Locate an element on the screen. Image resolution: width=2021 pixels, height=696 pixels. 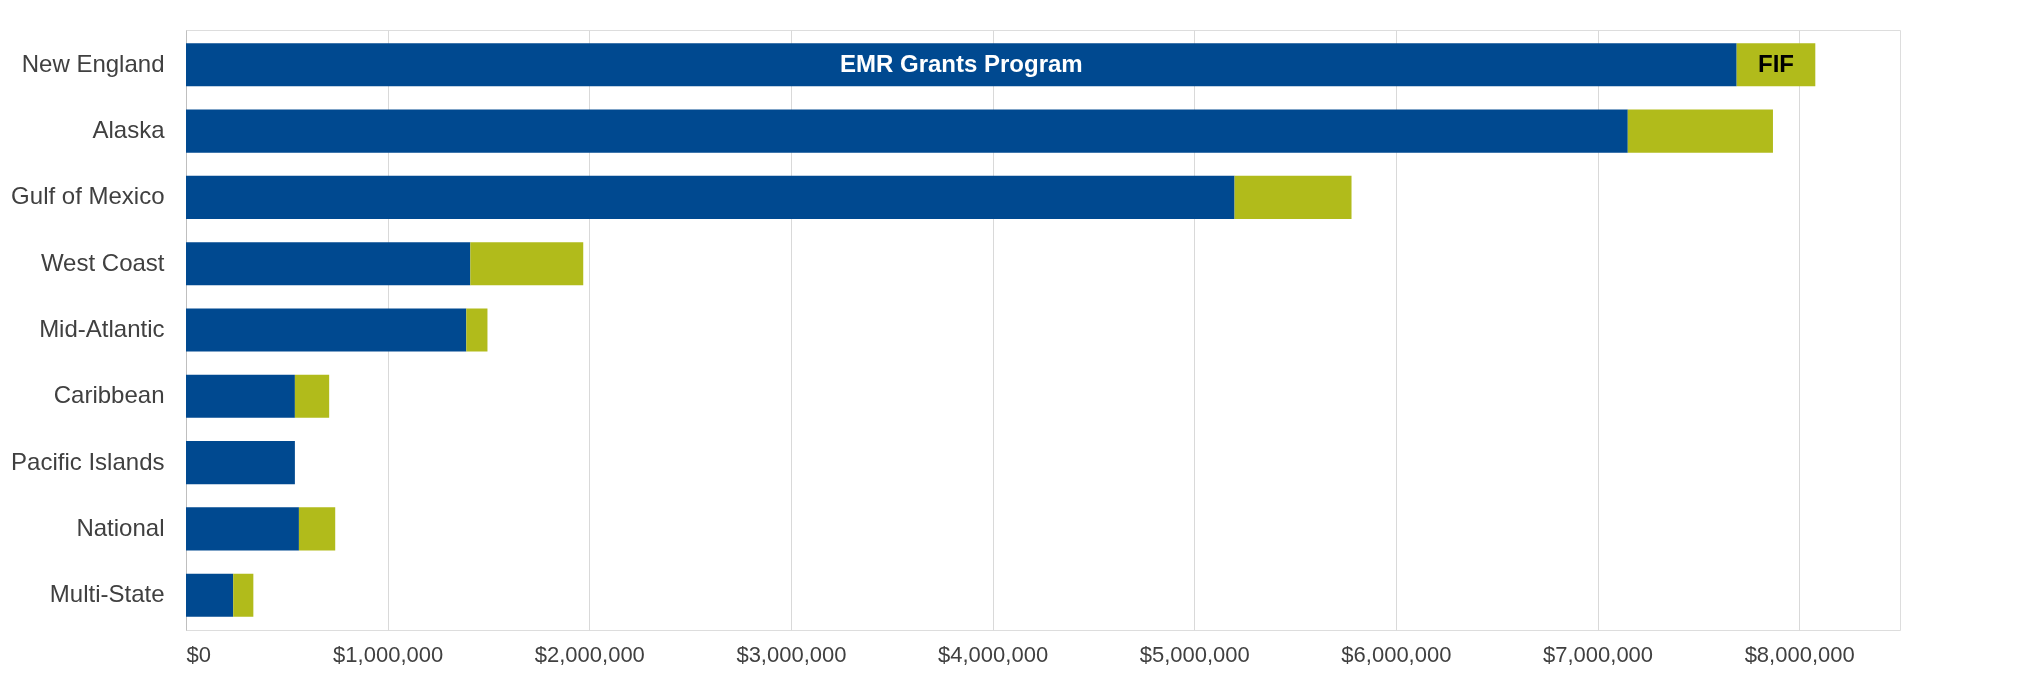
y-tick-label: Pacific Islands is located at coordinates (88, 461).